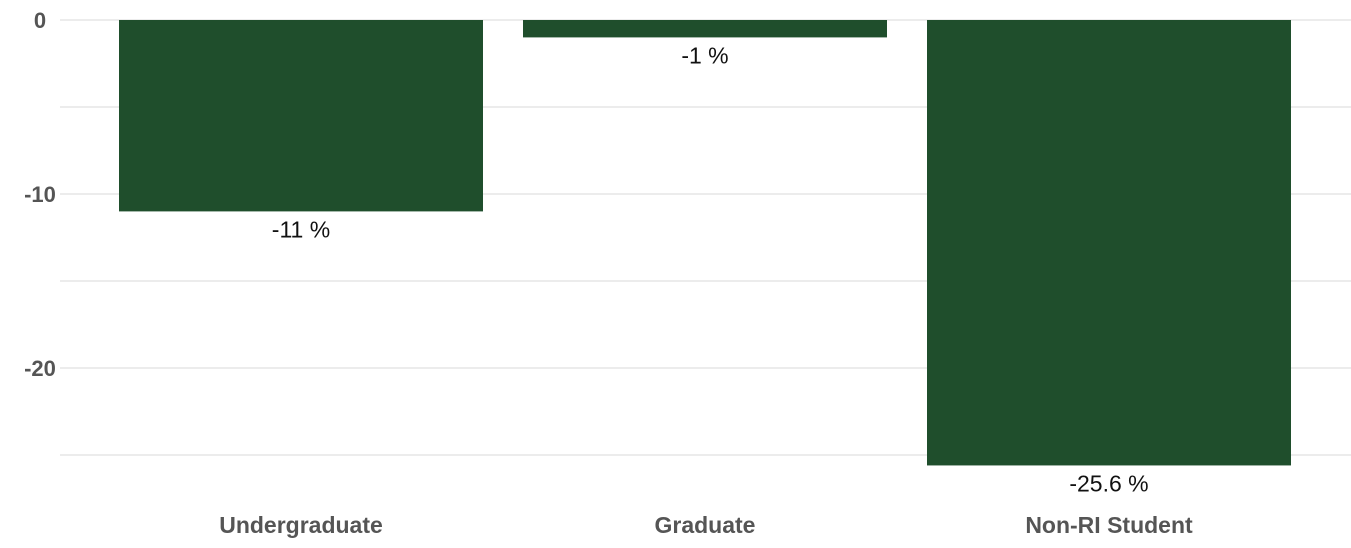 This screenshot has height=548, width=1351. I want to click on y-tick-label: 0, so click(40, 20).